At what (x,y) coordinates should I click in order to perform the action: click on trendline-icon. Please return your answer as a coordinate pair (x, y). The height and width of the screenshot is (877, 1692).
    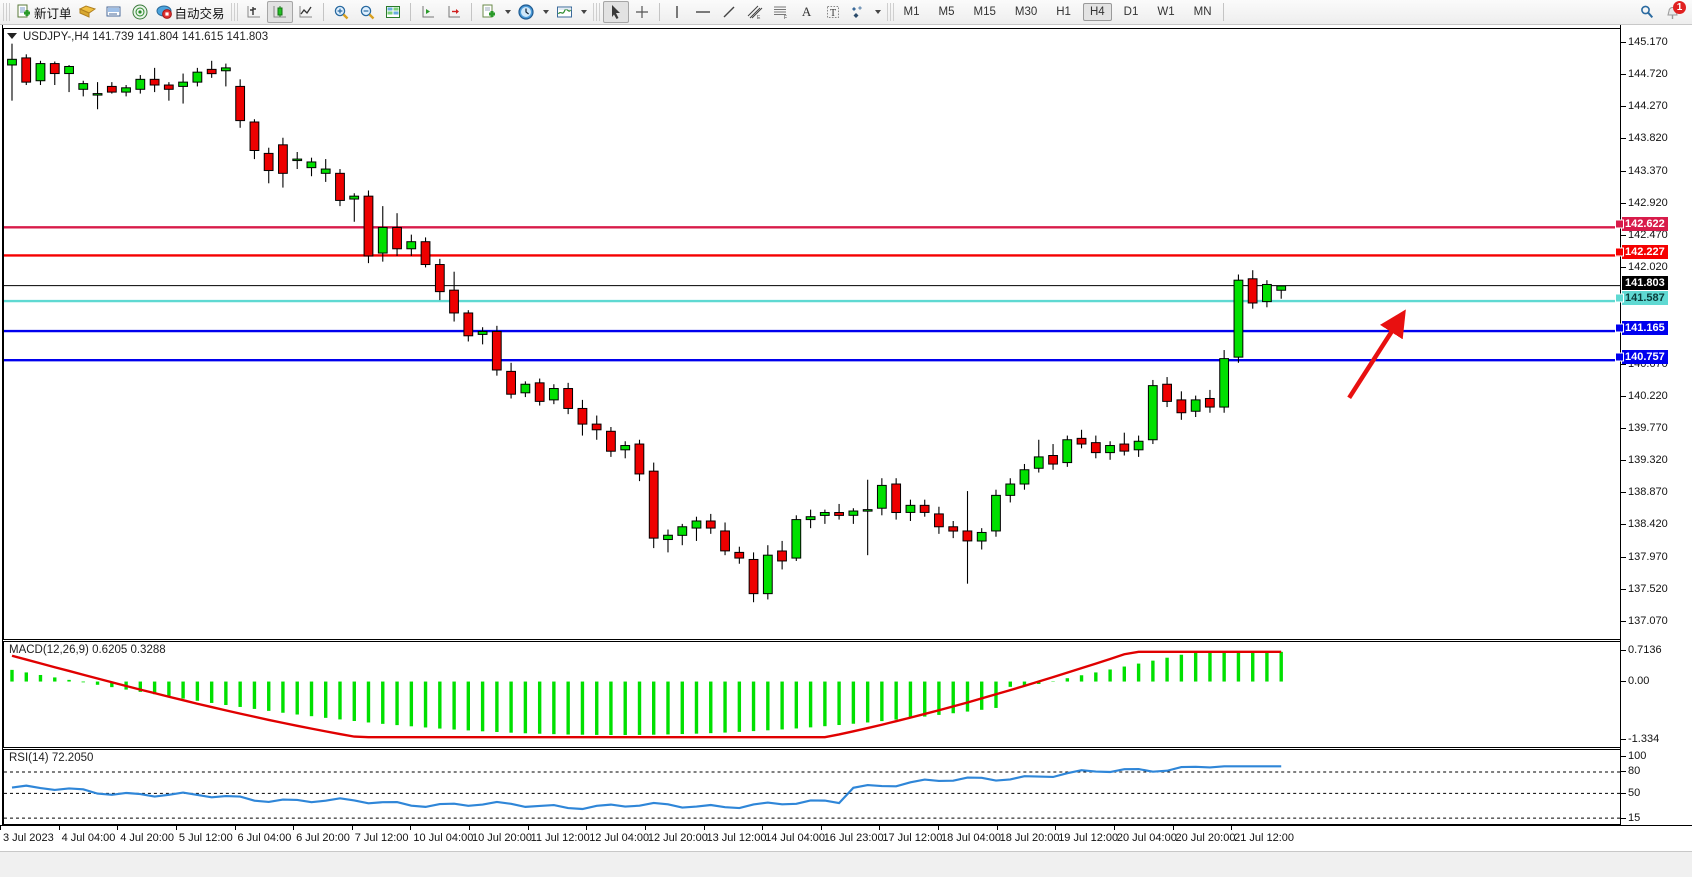
    Looking at the image, I should click on (729, 12).